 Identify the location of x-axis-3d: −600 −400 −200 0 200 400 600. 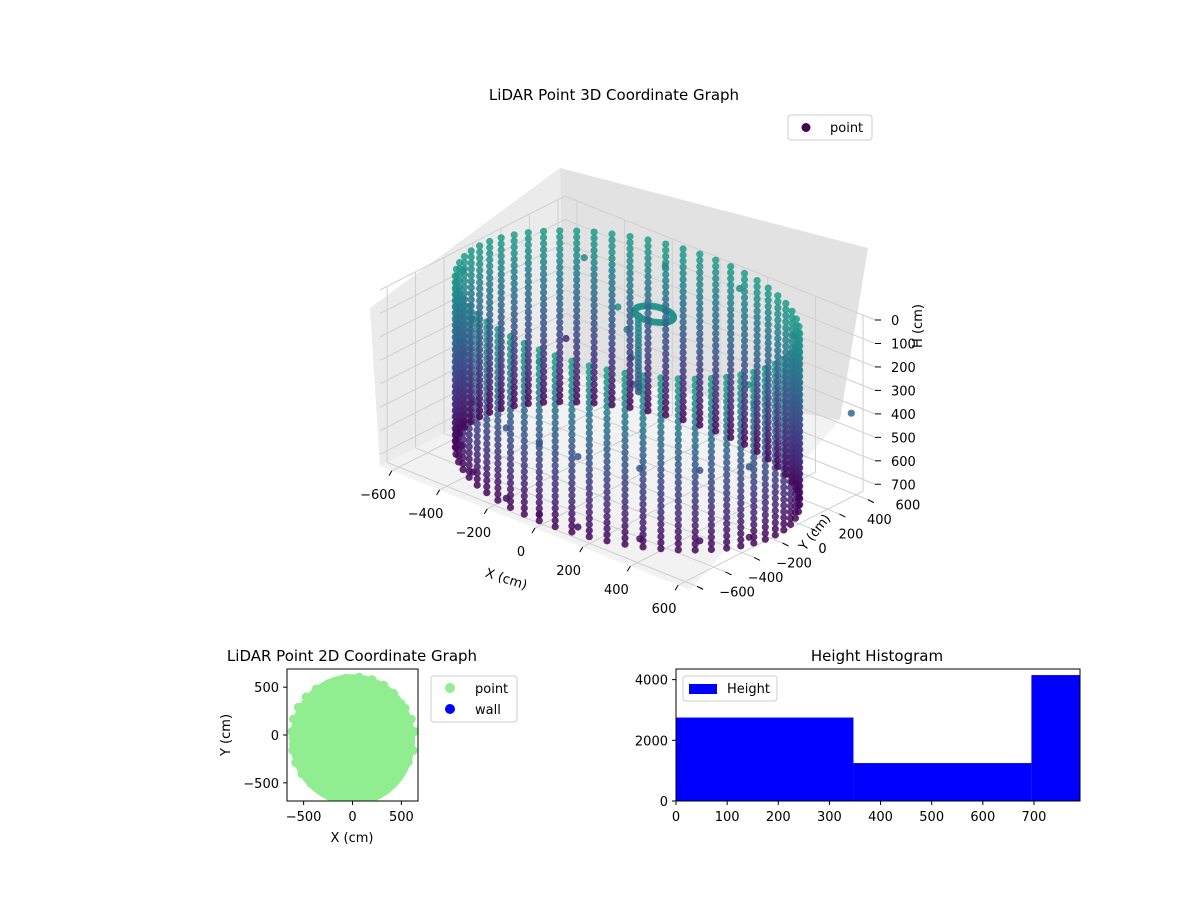
(519, 543).